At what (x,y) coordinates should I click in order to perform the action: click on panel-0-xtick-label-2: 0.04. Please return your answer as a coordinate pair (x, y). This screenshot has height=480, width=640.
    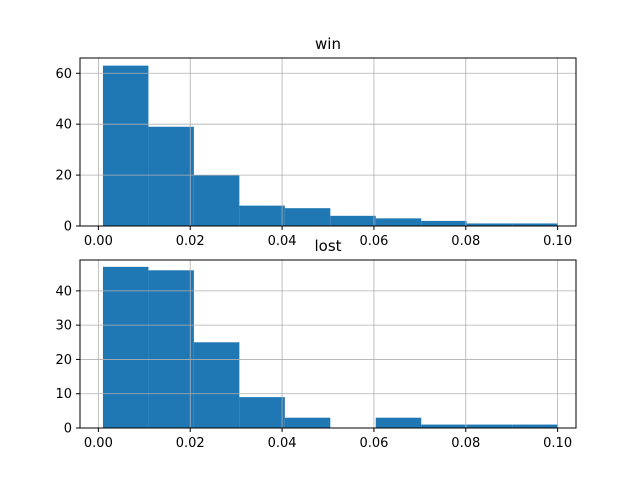
    Looking at the image, I should click on (282, 241).